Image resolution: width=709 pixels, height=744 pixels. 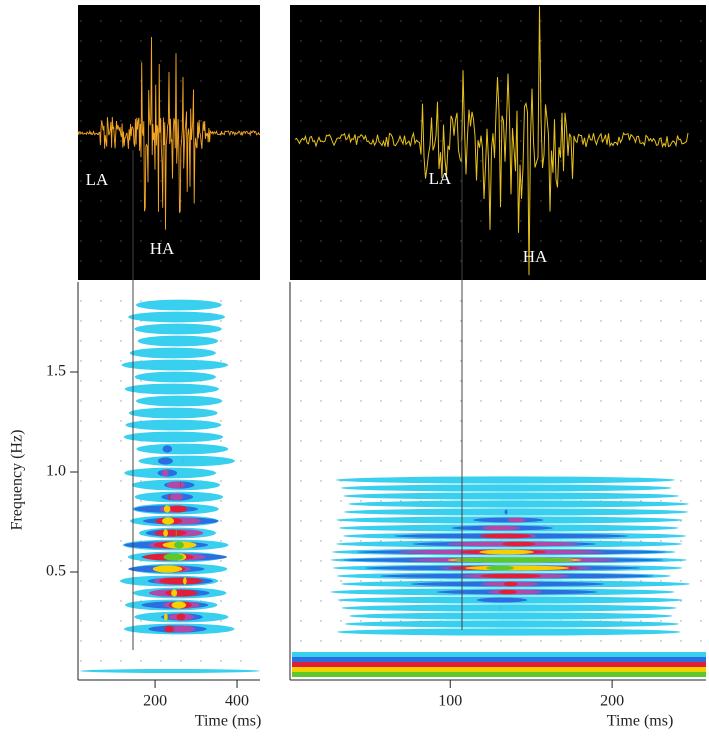 What do you see at coordinates (56, 371) in the screenshot?
I see `y-tick-label: 1.5` at bounding box center [56, 371].